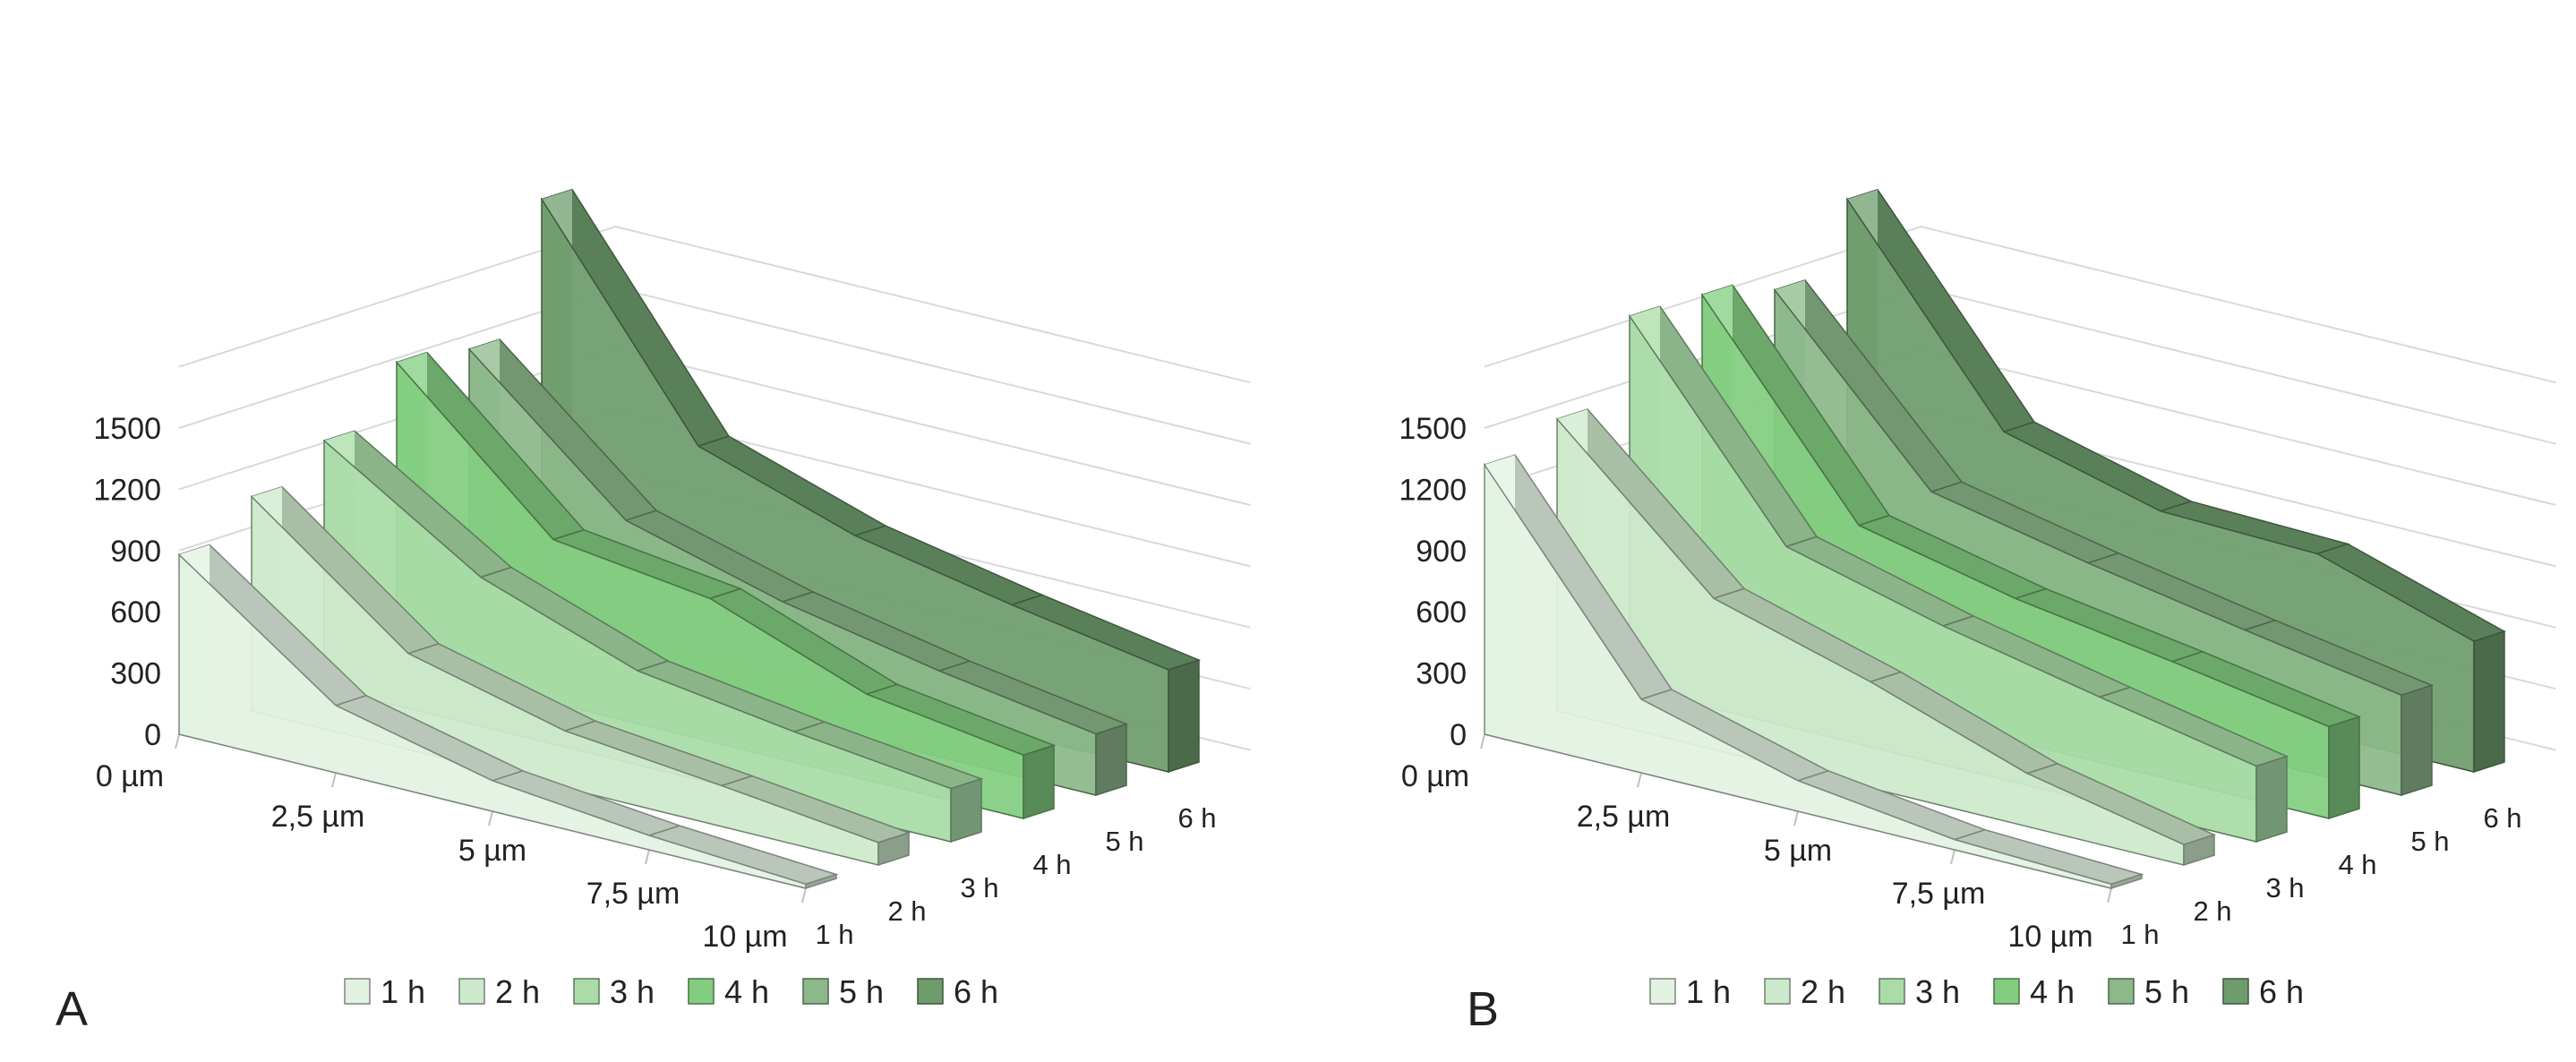 The image size is (2576, 1062). Describe the element at coordinates (715, 305) in the screenshot. I see `gridline` at that location.